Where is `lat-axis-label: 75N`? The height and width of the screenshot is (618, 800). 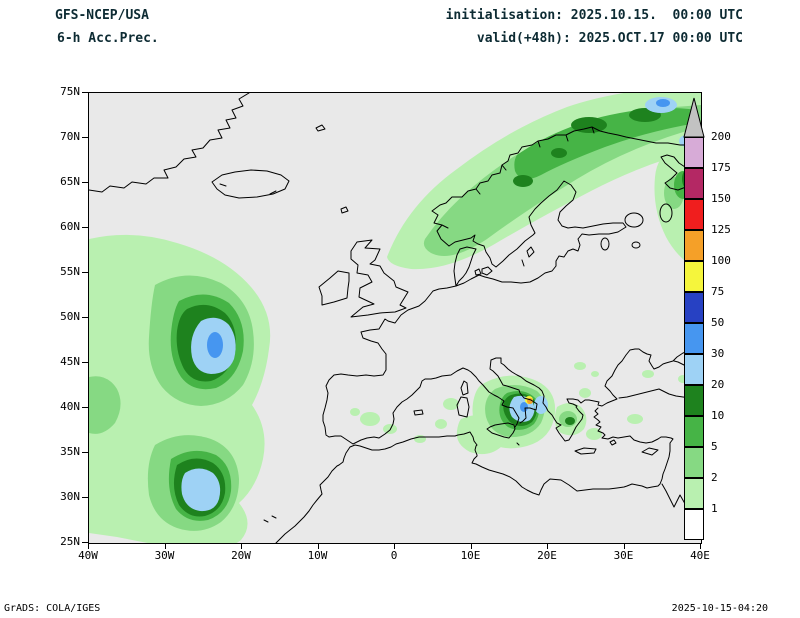 lat-axis-label: 75N is located at coordinates (70, 91).